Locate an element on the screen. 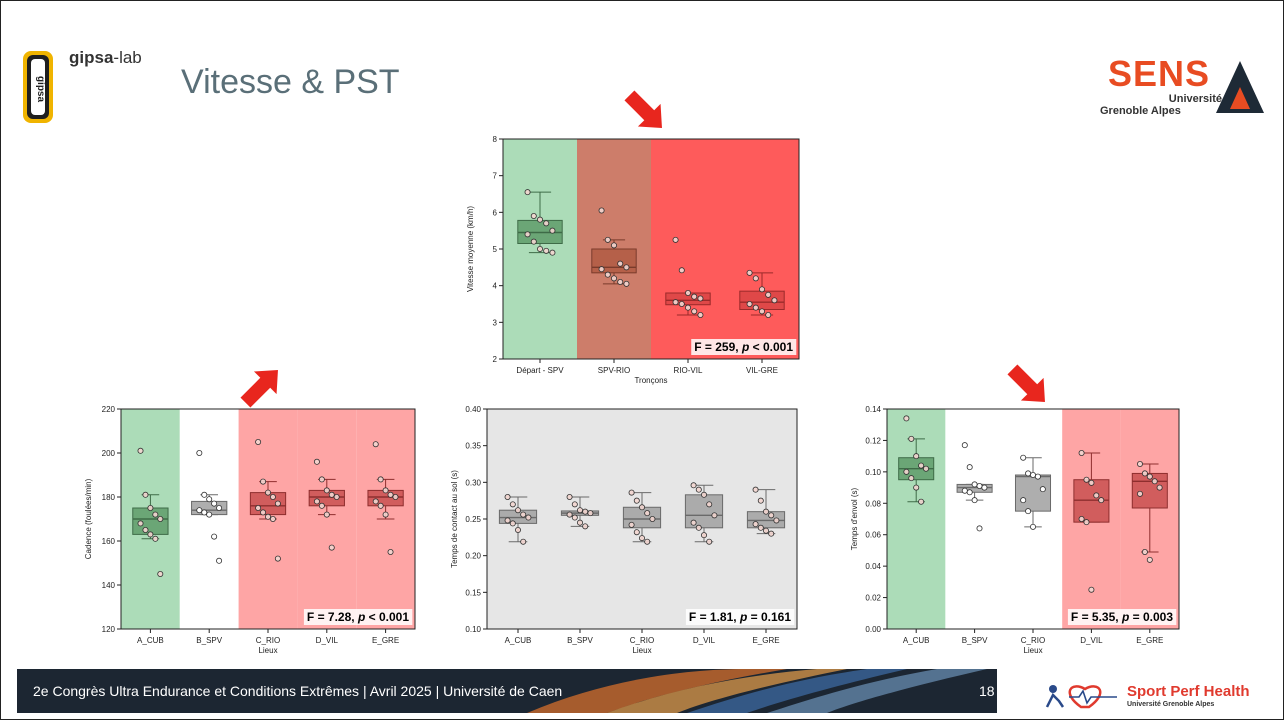 Image resolution: width=1284 pixels, height=720 pixels. gipsa-emblem-icon: gipsa is located at coordinates (38, 87).